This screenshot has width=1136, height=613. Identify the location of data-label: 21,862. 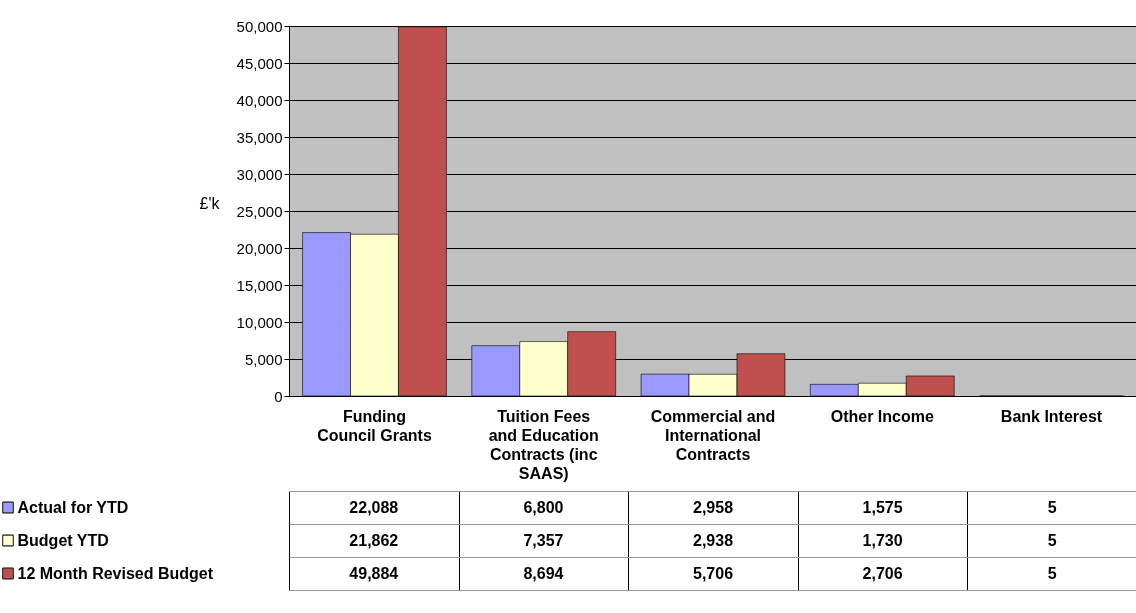
(374, 540).